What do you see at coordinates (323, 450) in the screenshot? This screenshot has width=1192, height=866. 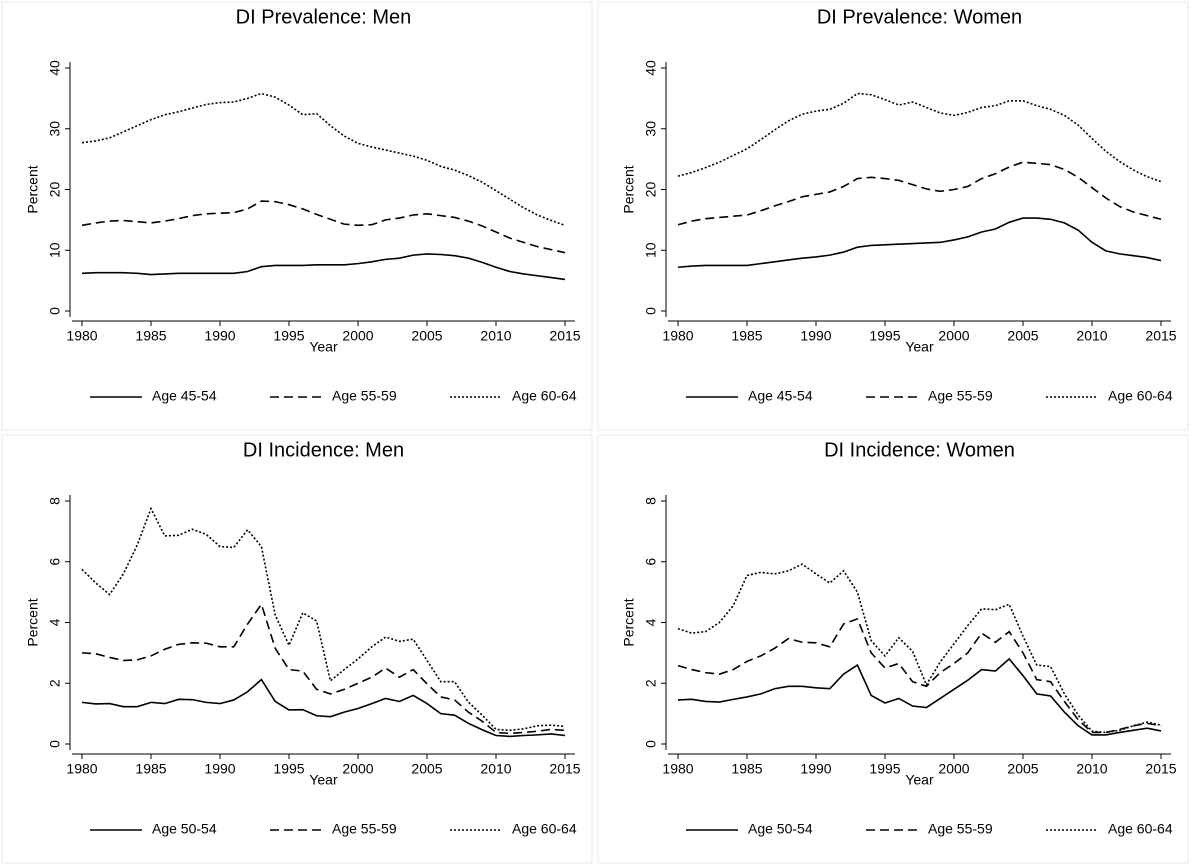 I see `chart-title: DI Incidence: Men` at bounding box center [323, 450].